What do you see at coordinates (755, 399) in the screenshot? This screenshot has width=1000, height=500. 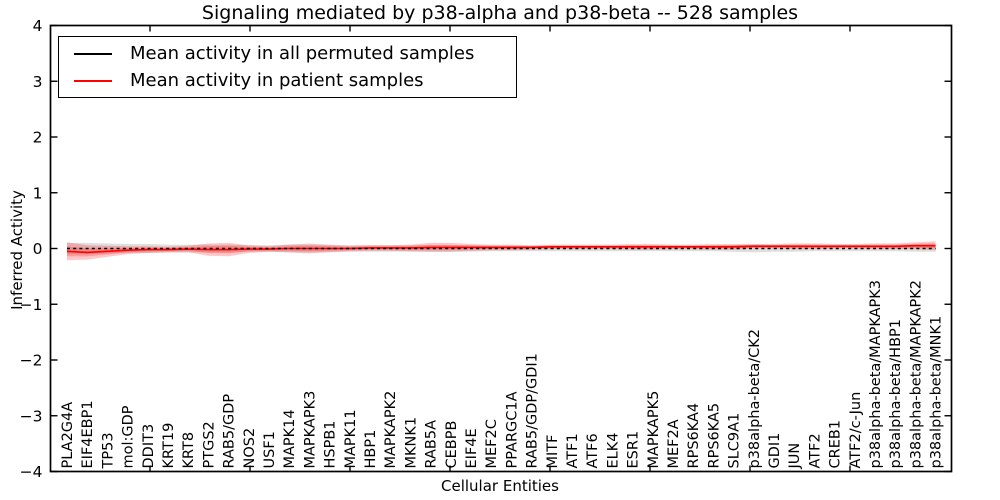 I see `x-tick-label: p38alpha-beta/CK2` at bounding box center [755, 399].